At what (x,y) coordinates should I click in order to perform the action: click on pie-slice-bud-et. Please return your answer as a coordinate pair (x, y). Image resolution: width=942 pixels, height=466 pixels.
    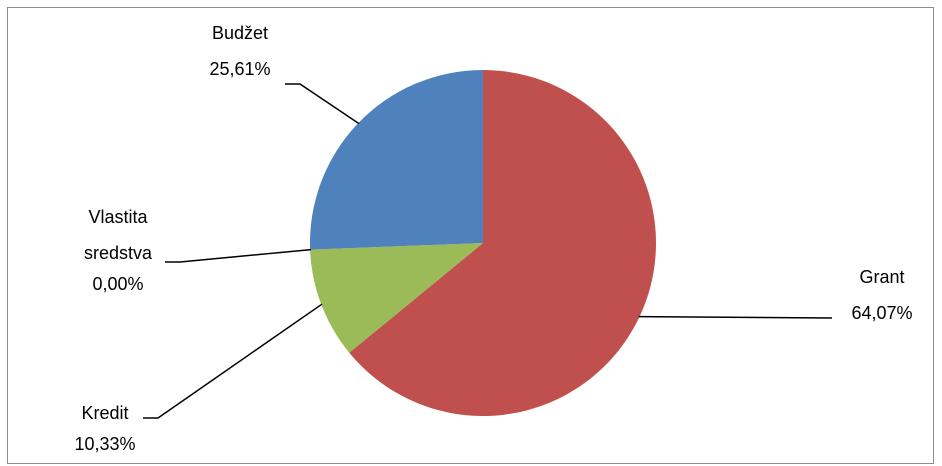
    Looking at the image, I should click on (396, 160).